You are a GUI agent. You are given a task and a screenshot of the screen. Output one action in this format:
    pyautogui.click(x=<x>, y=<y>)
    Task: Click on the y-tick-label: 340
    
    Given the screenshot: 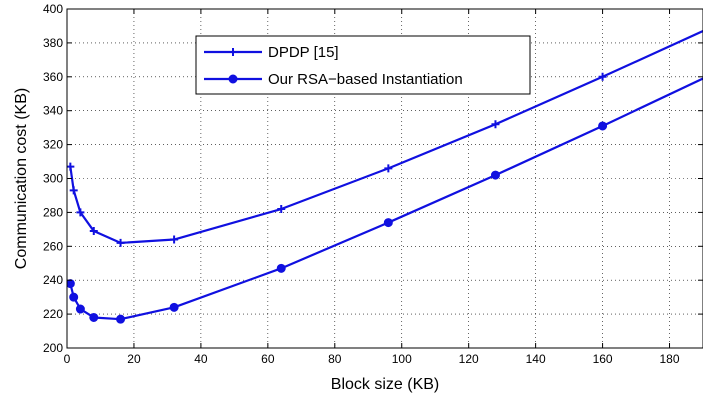 What is the action you would take?
    pyautogui.click(x=53, y=111)
    